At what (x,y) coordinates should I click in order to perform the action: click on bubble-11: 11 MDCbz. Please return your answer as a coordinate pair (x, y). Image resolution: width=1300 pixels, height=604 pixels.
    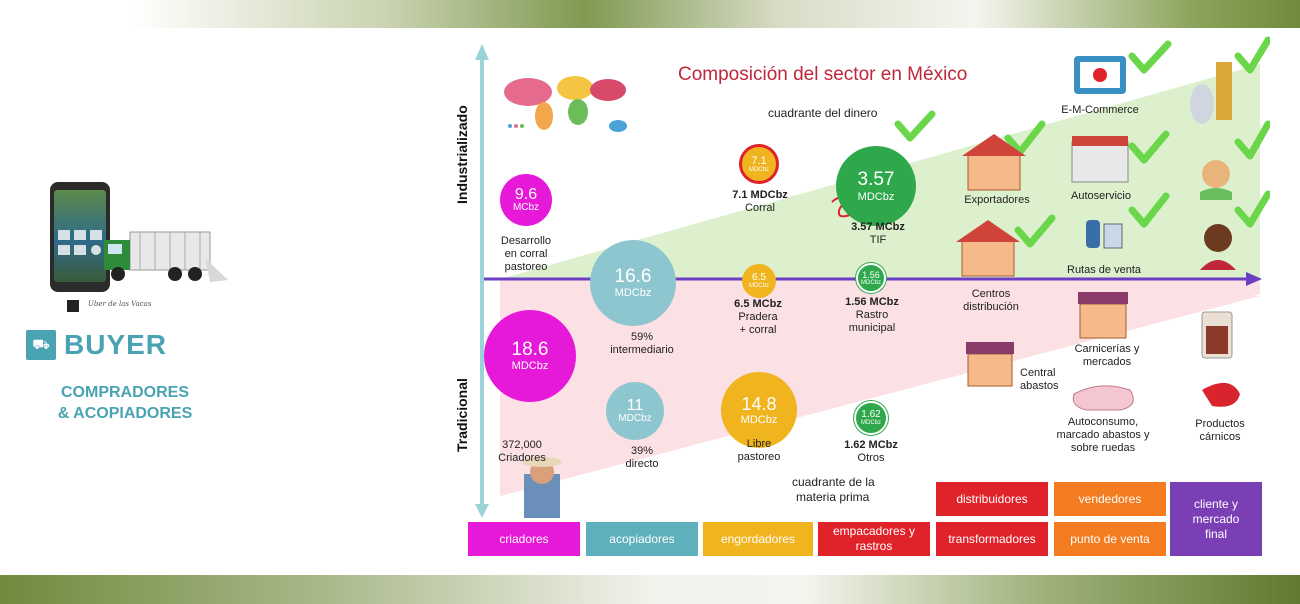
    Looking at the image, I should click on (635, 411).